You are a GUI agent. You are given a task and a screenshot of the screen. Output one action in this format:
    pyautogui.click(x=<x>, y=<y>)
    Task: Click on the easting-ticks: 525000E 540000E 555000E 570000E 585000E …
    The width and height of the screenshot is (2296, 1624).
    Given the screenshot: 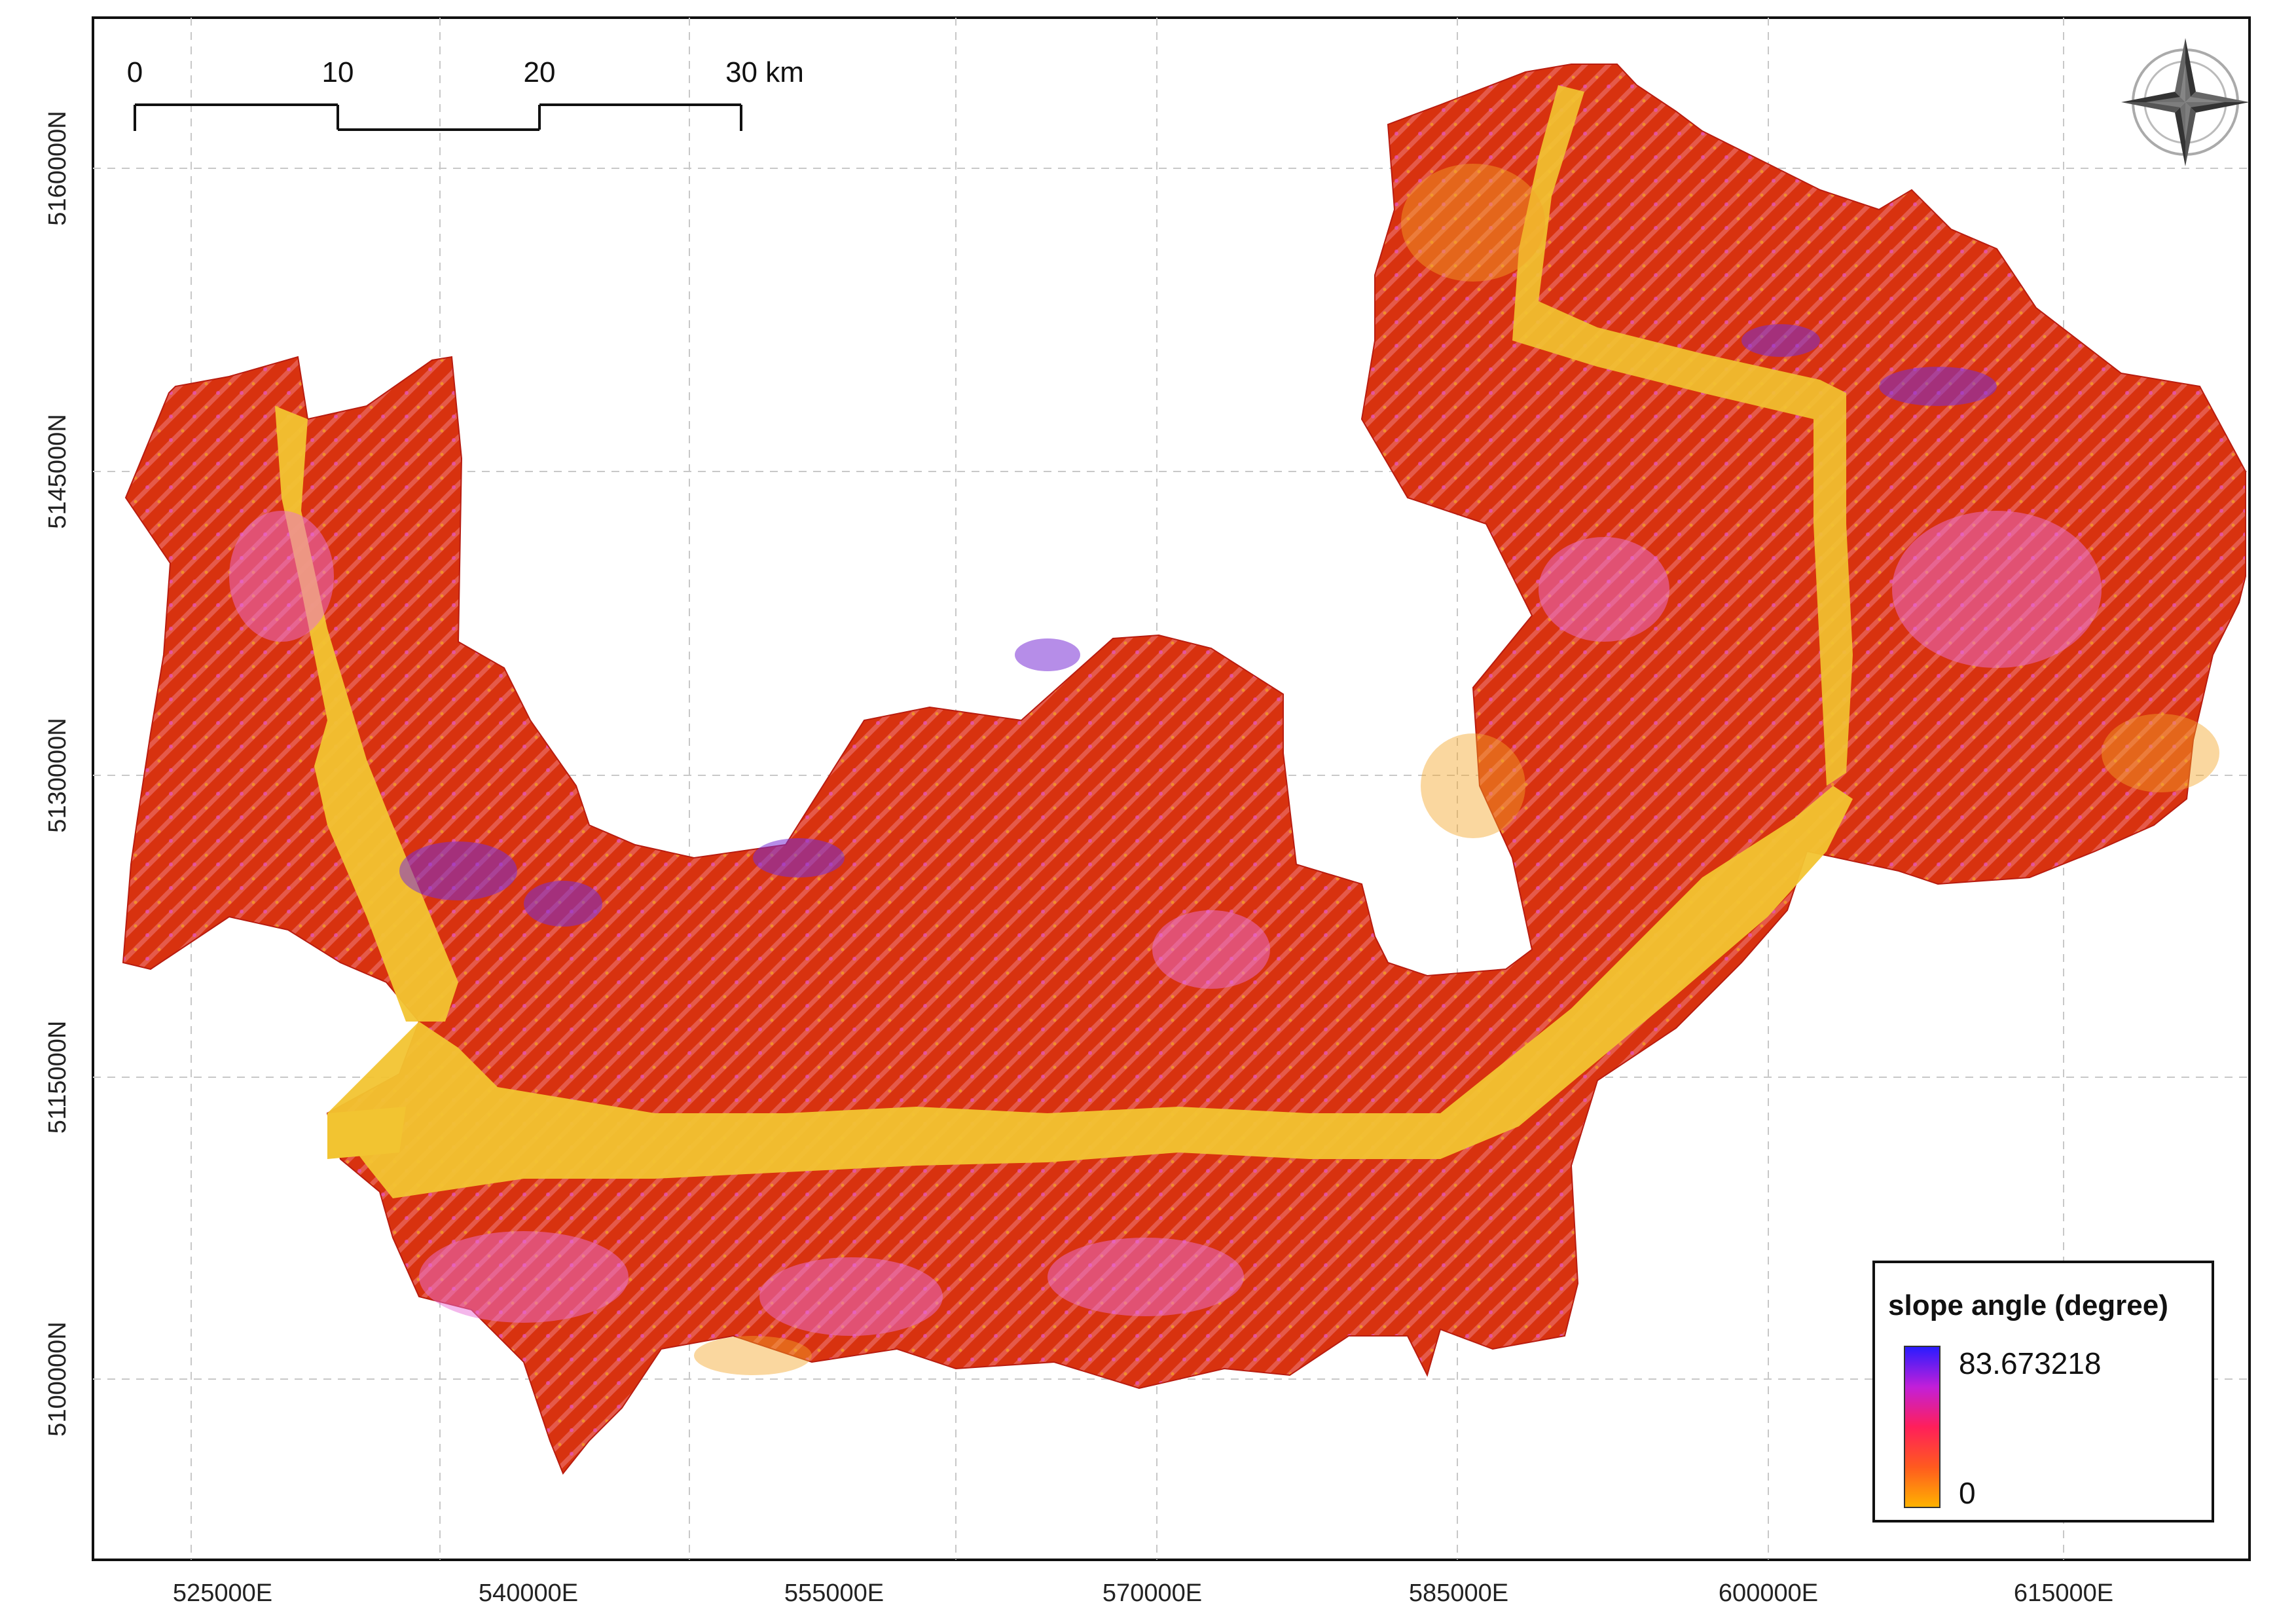 What is the action you would take?
    pyautogui.click(x=1143, y=1593)
    